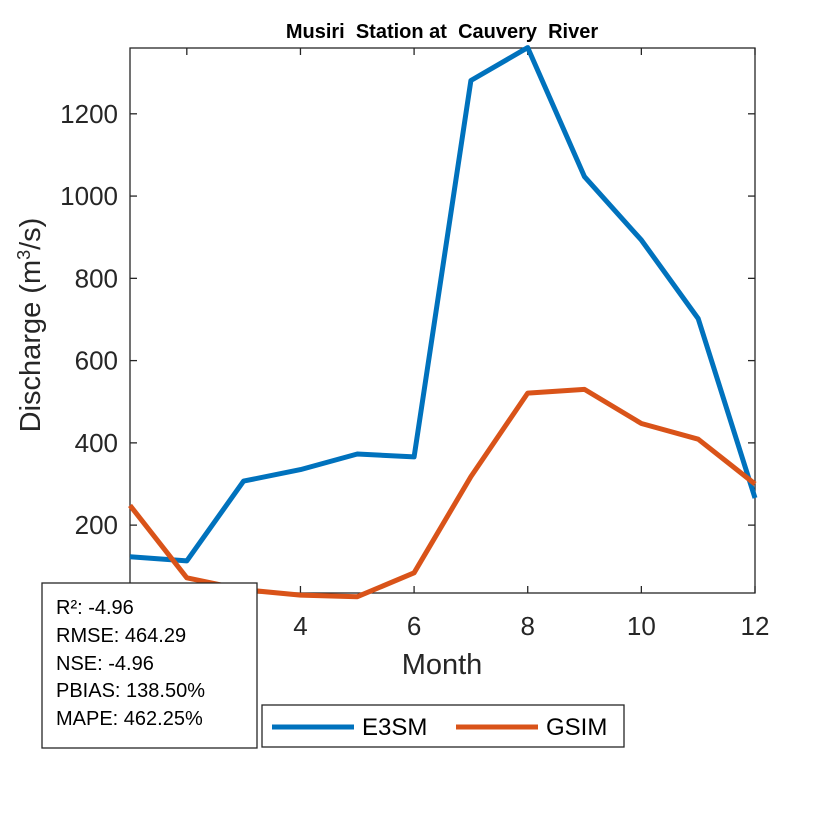  I want to click on stat-rmse: RMSE: 464.29, so click(121, 636).